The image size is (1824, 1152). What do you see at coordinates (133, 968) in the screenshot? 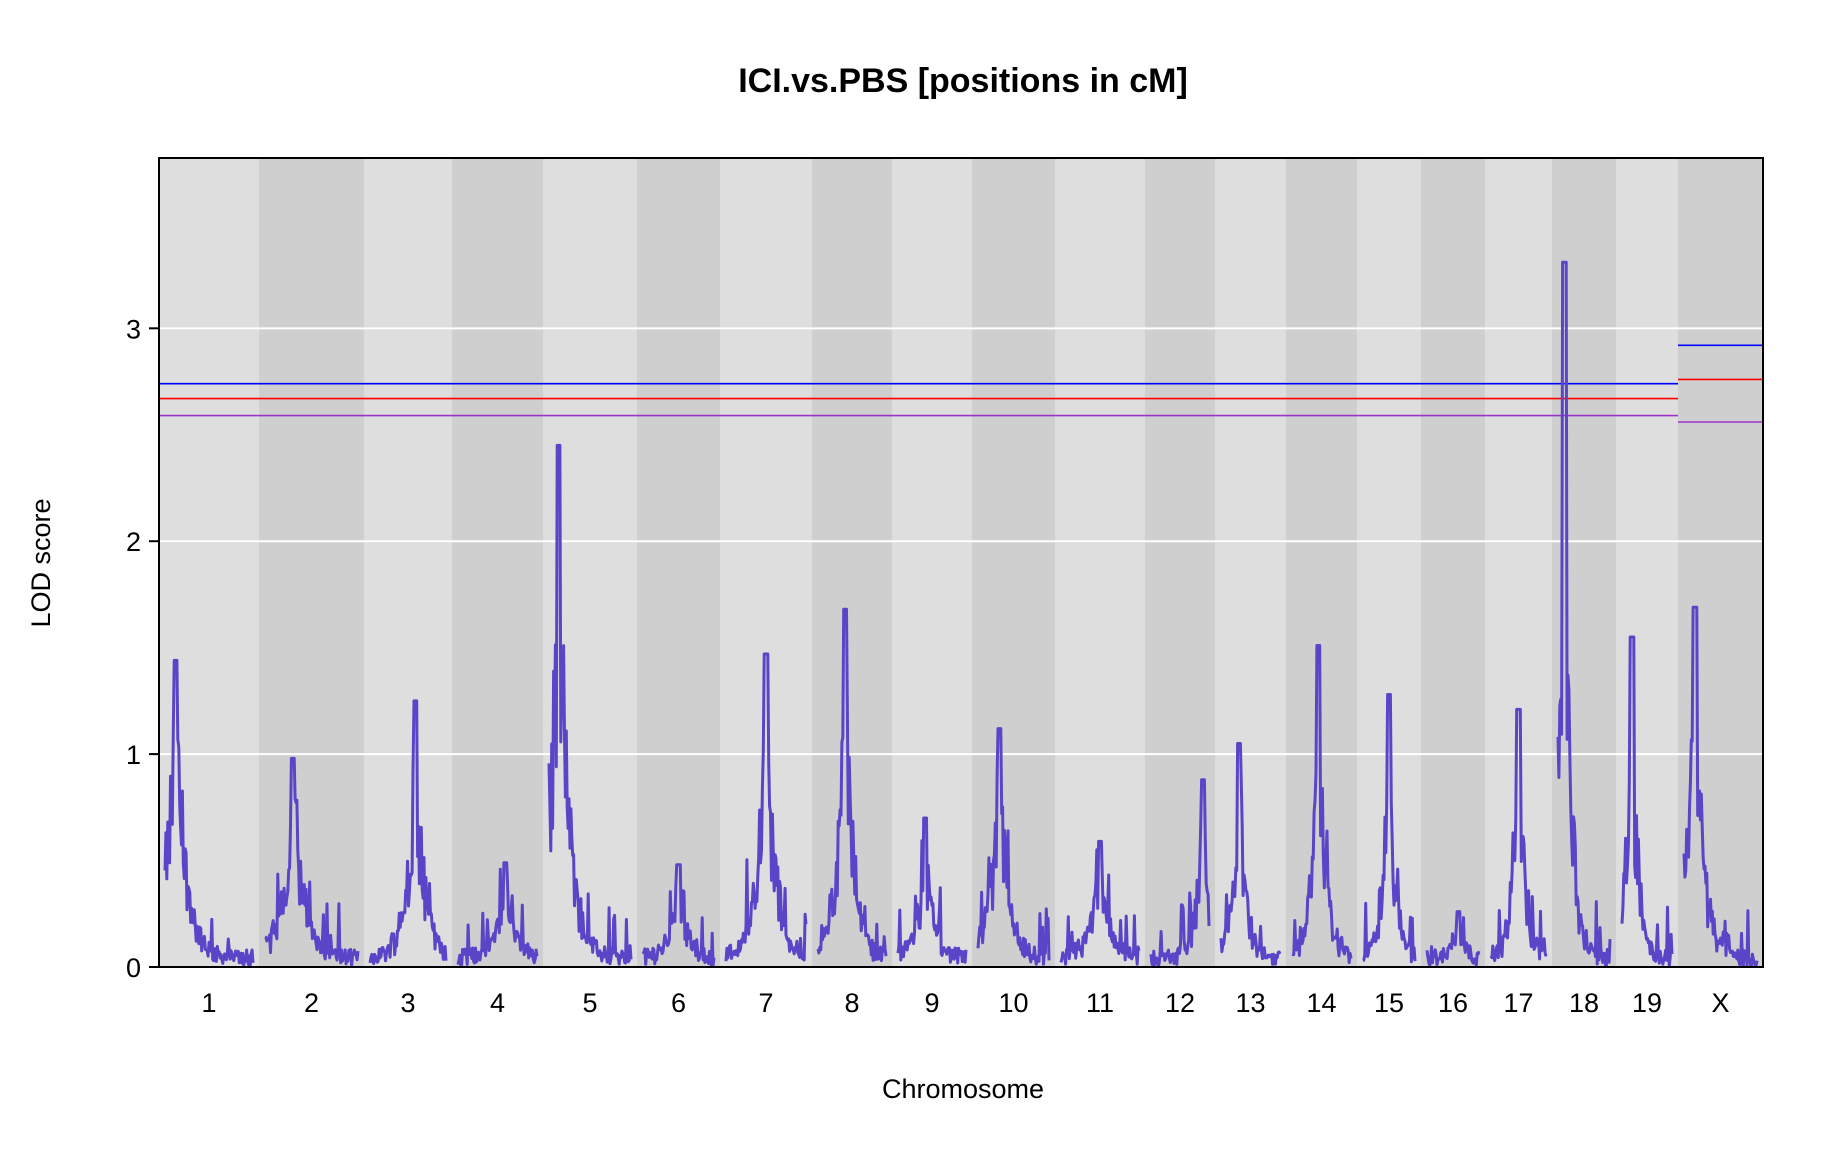
I see `y-tick-label-0: 0` at bounding box center [133, 968].